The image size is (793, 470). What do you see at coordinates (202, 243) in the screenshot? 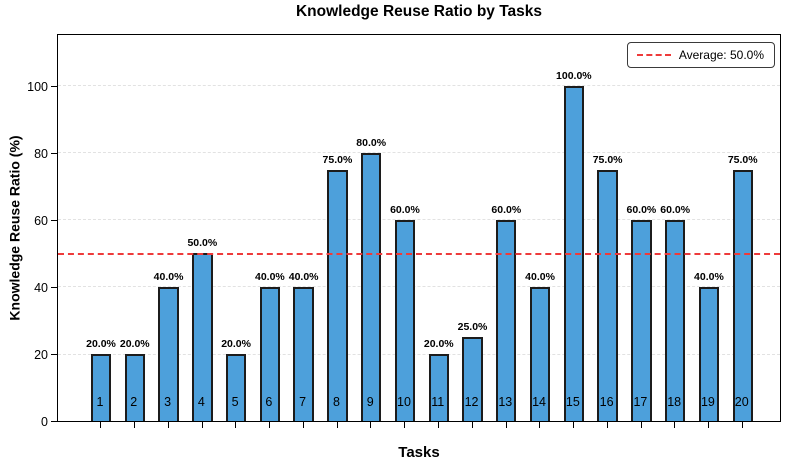
I see `bar-value-label: 50.0%` at bounding box center [202, 243].